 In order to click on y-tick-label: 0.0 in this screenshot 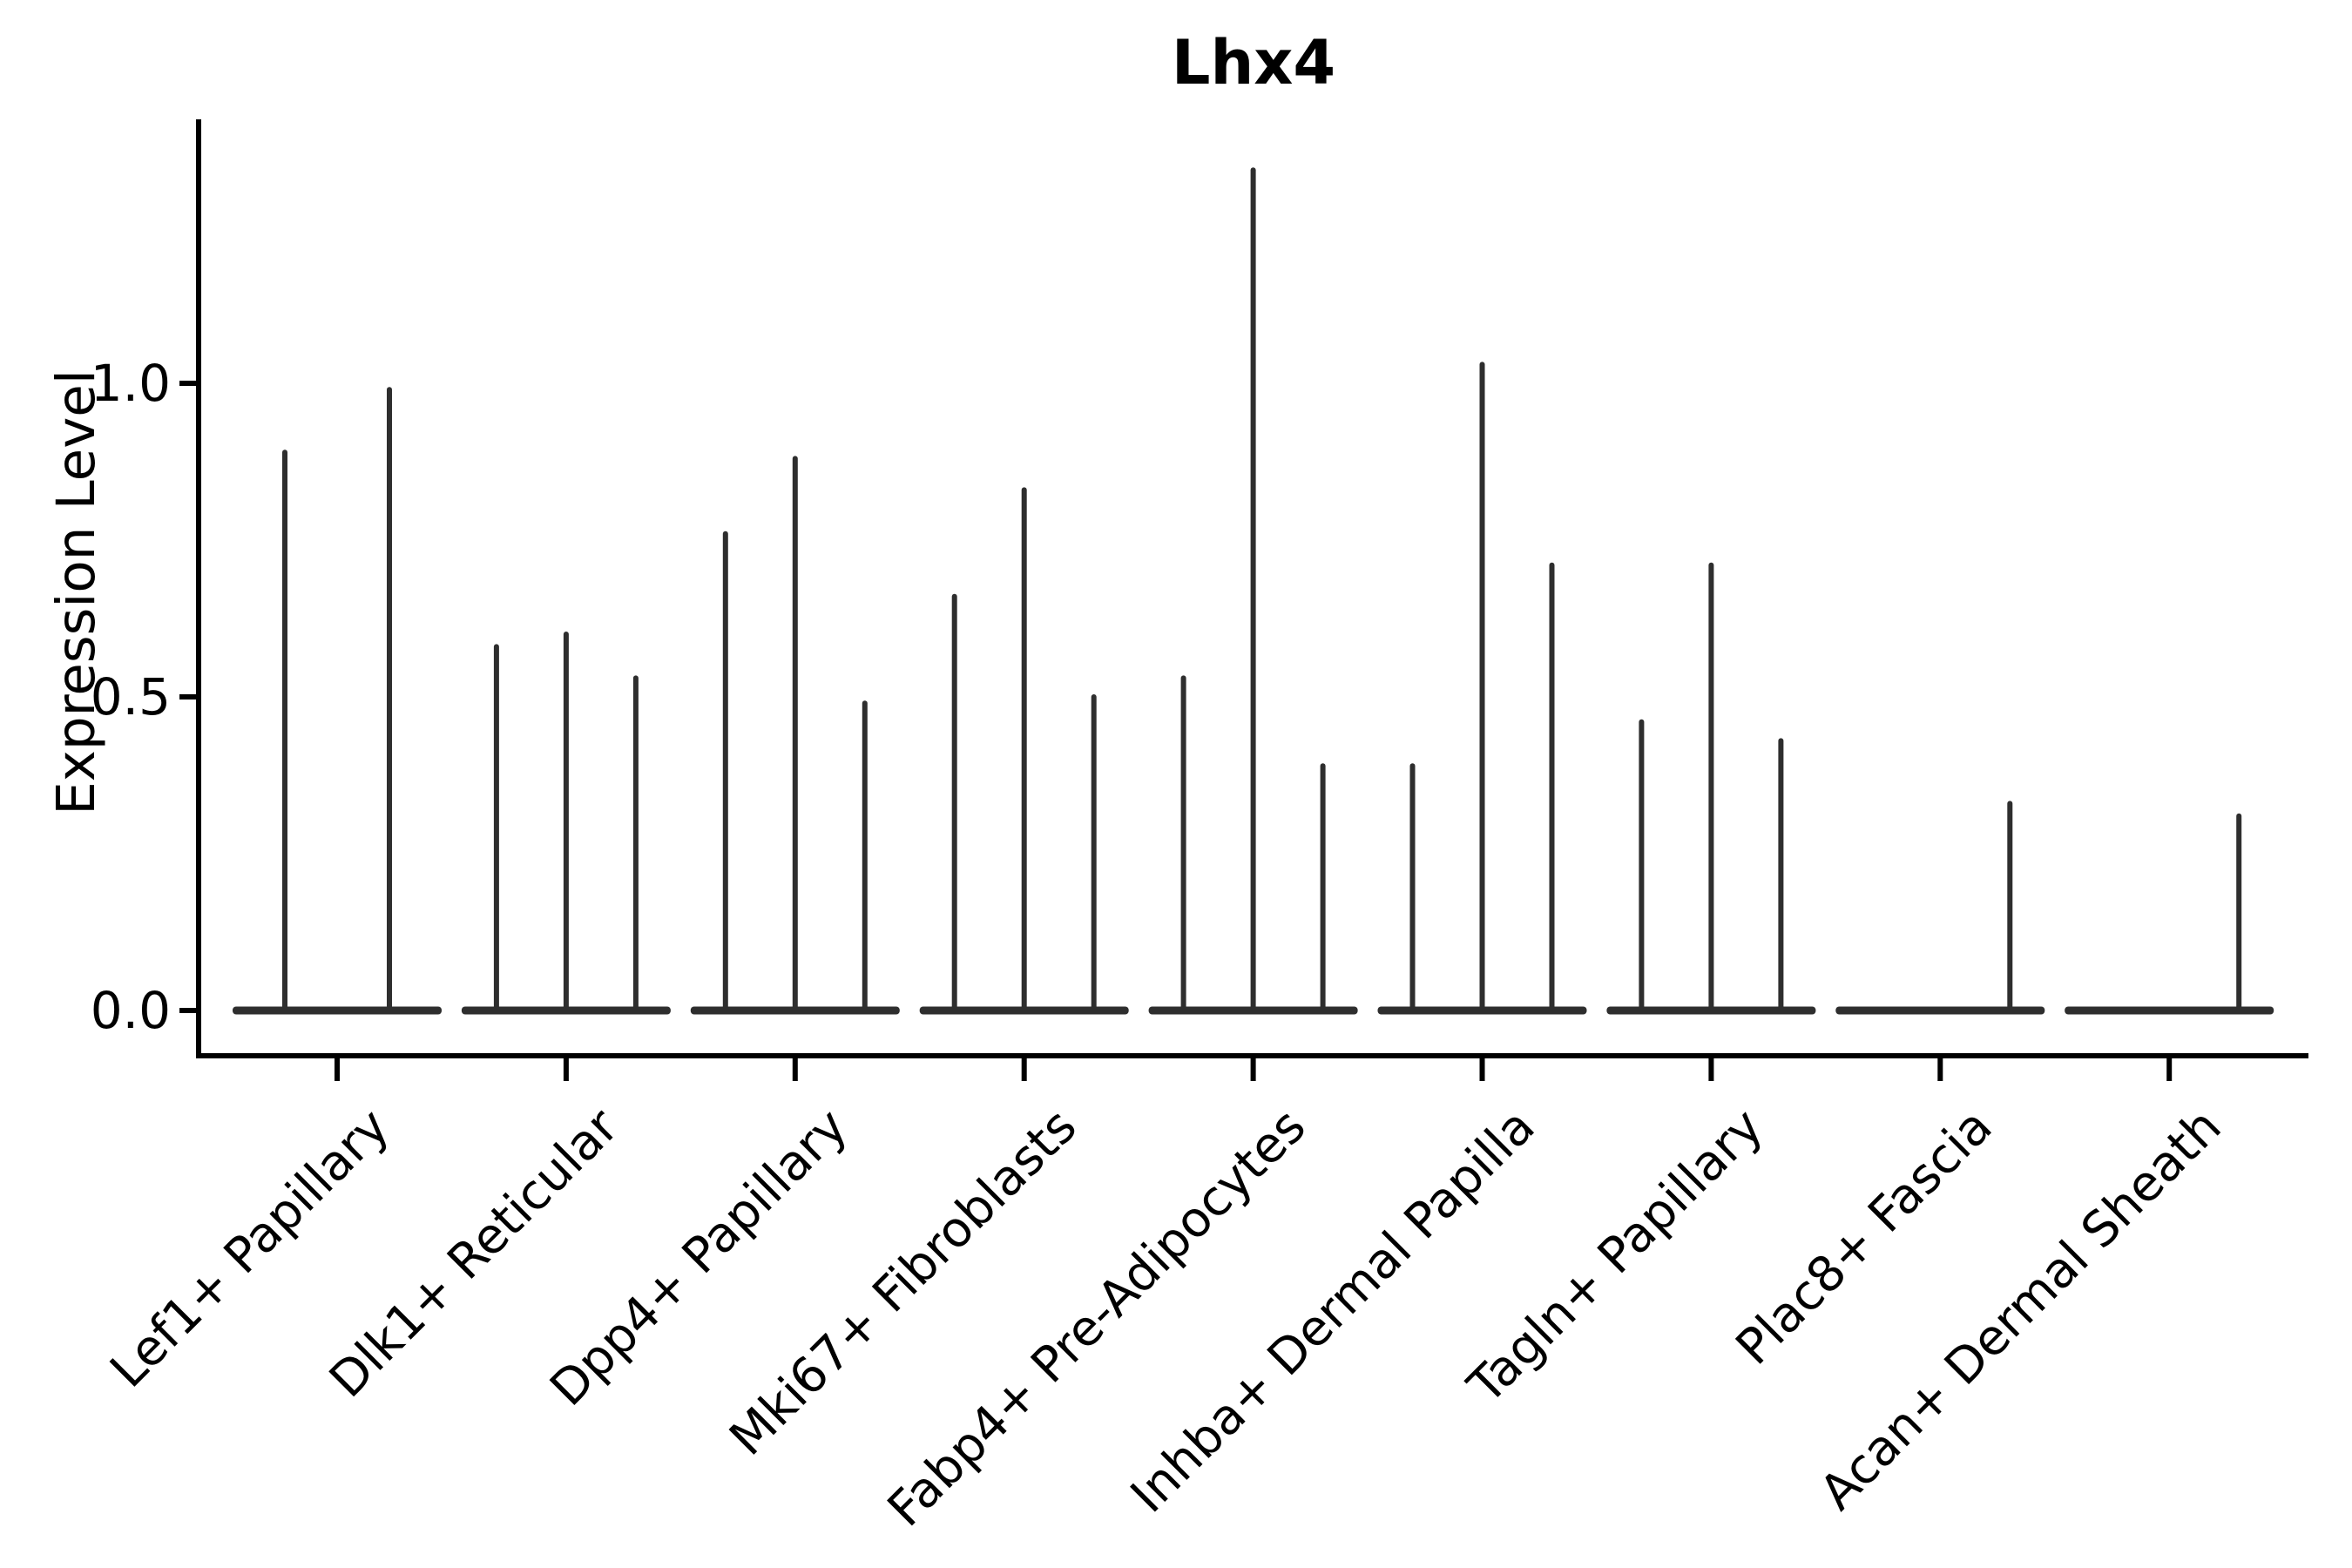, I will do `click(130, 1011)`.